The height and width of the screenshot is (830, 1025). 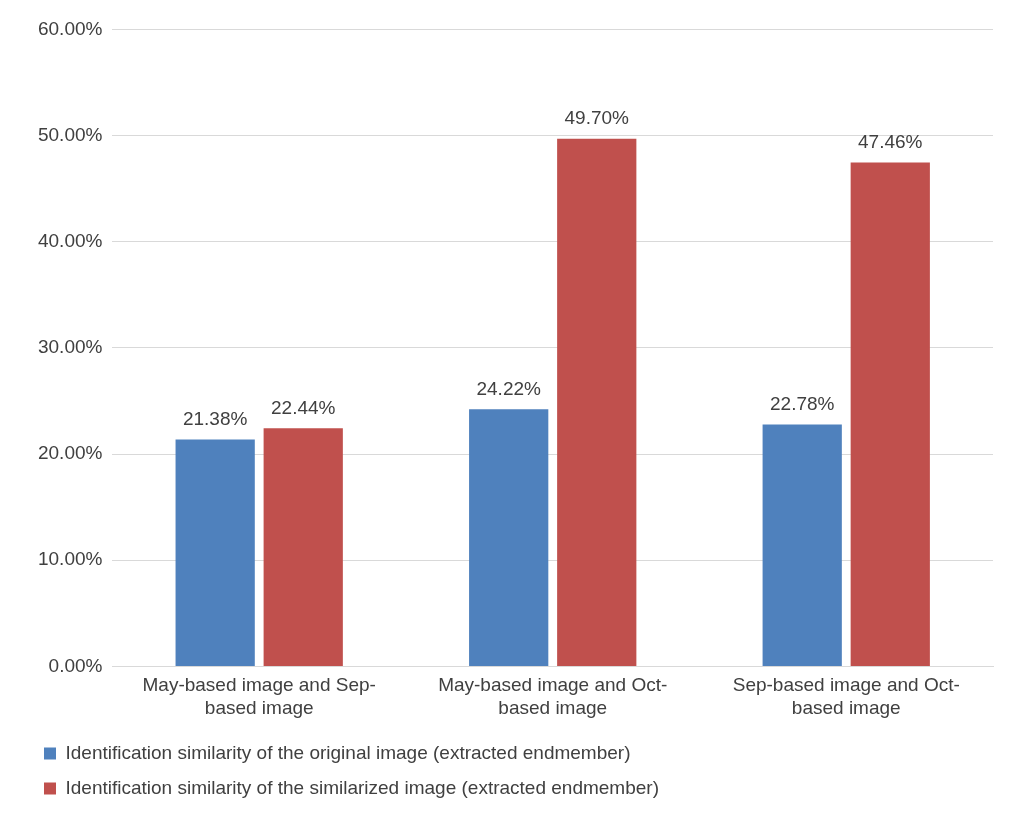 What do you see at coordinates (553, 696) in the screenshot?
I see `x-tick-label: May-based image and Oct-based image` at bounding box center [553, 696].